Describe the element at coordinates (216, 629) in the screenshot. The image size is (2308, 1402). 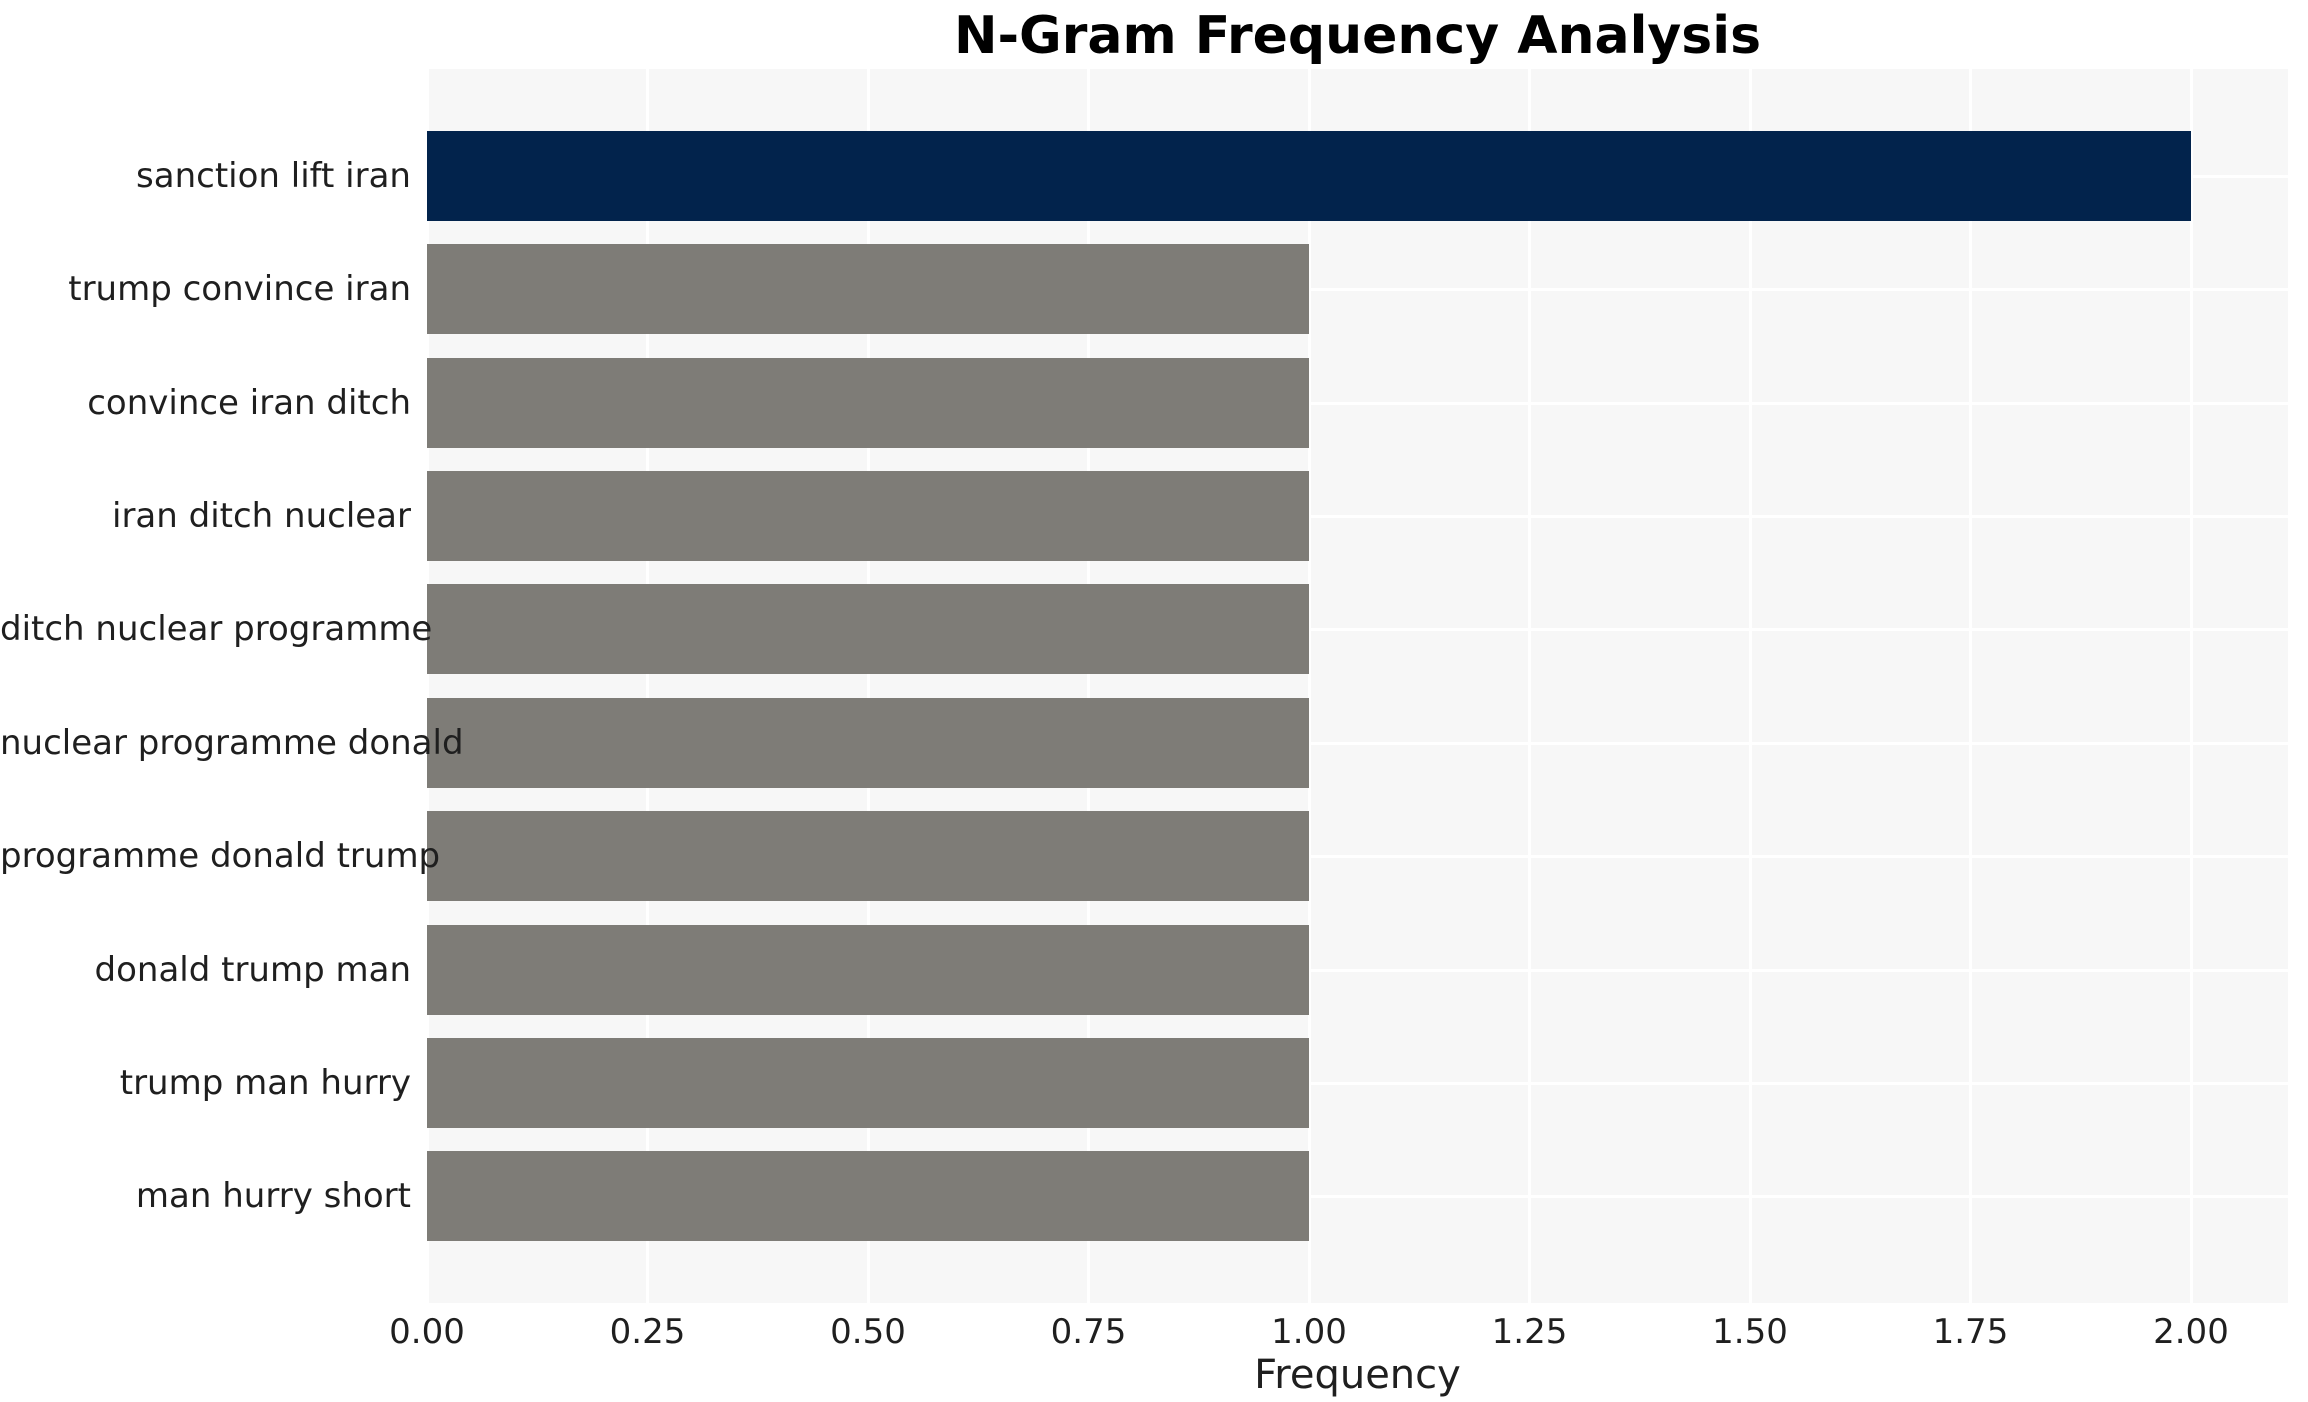
I see `y-tick-label: ditch nuclear programme` at that location.